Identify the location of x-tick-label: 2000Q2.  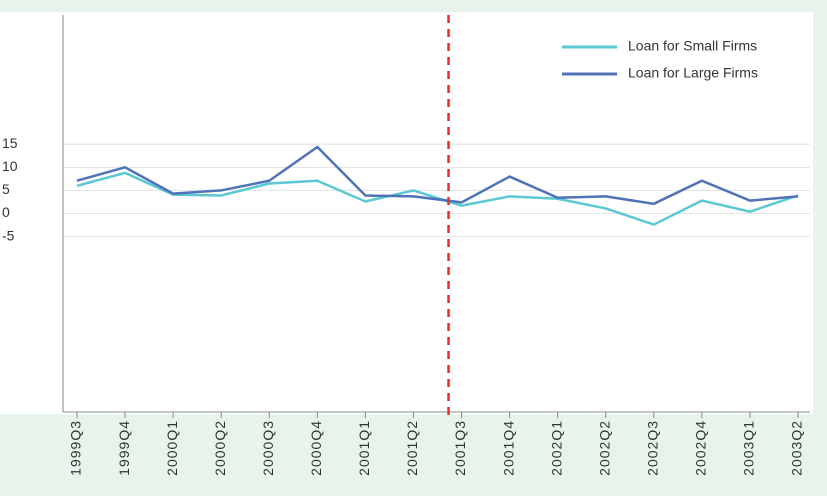
(220, 448).